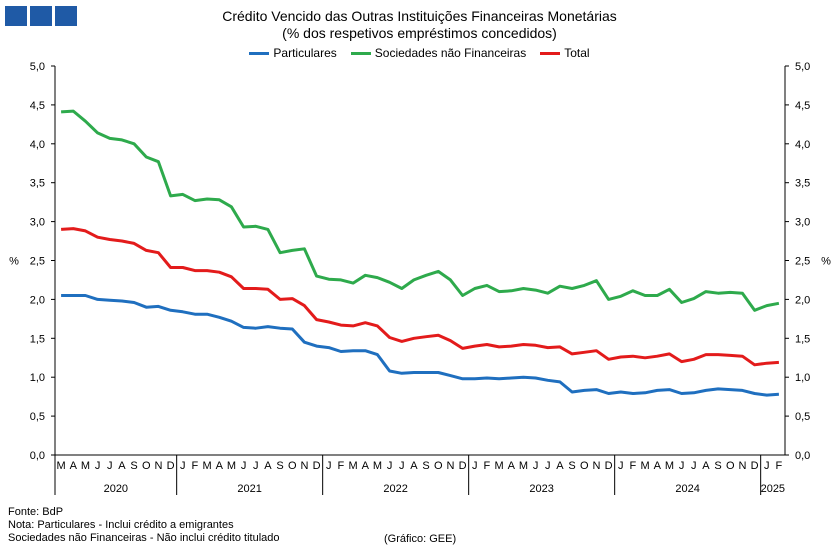 This screenshot has width=839, height=551. I want to click on y-tick-label-right: 3,5, so click(802, 184).